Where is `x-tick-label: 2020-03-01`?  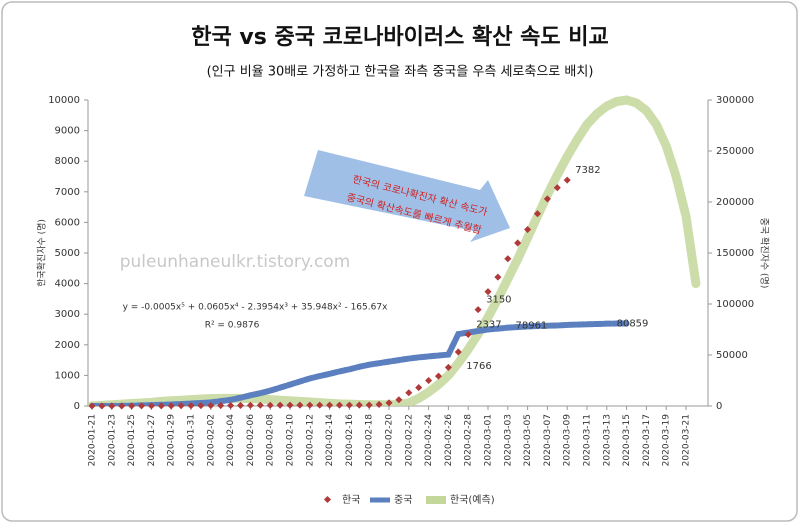
x-tick-label: 2020-03-01 is located at coordinates (489, 440).